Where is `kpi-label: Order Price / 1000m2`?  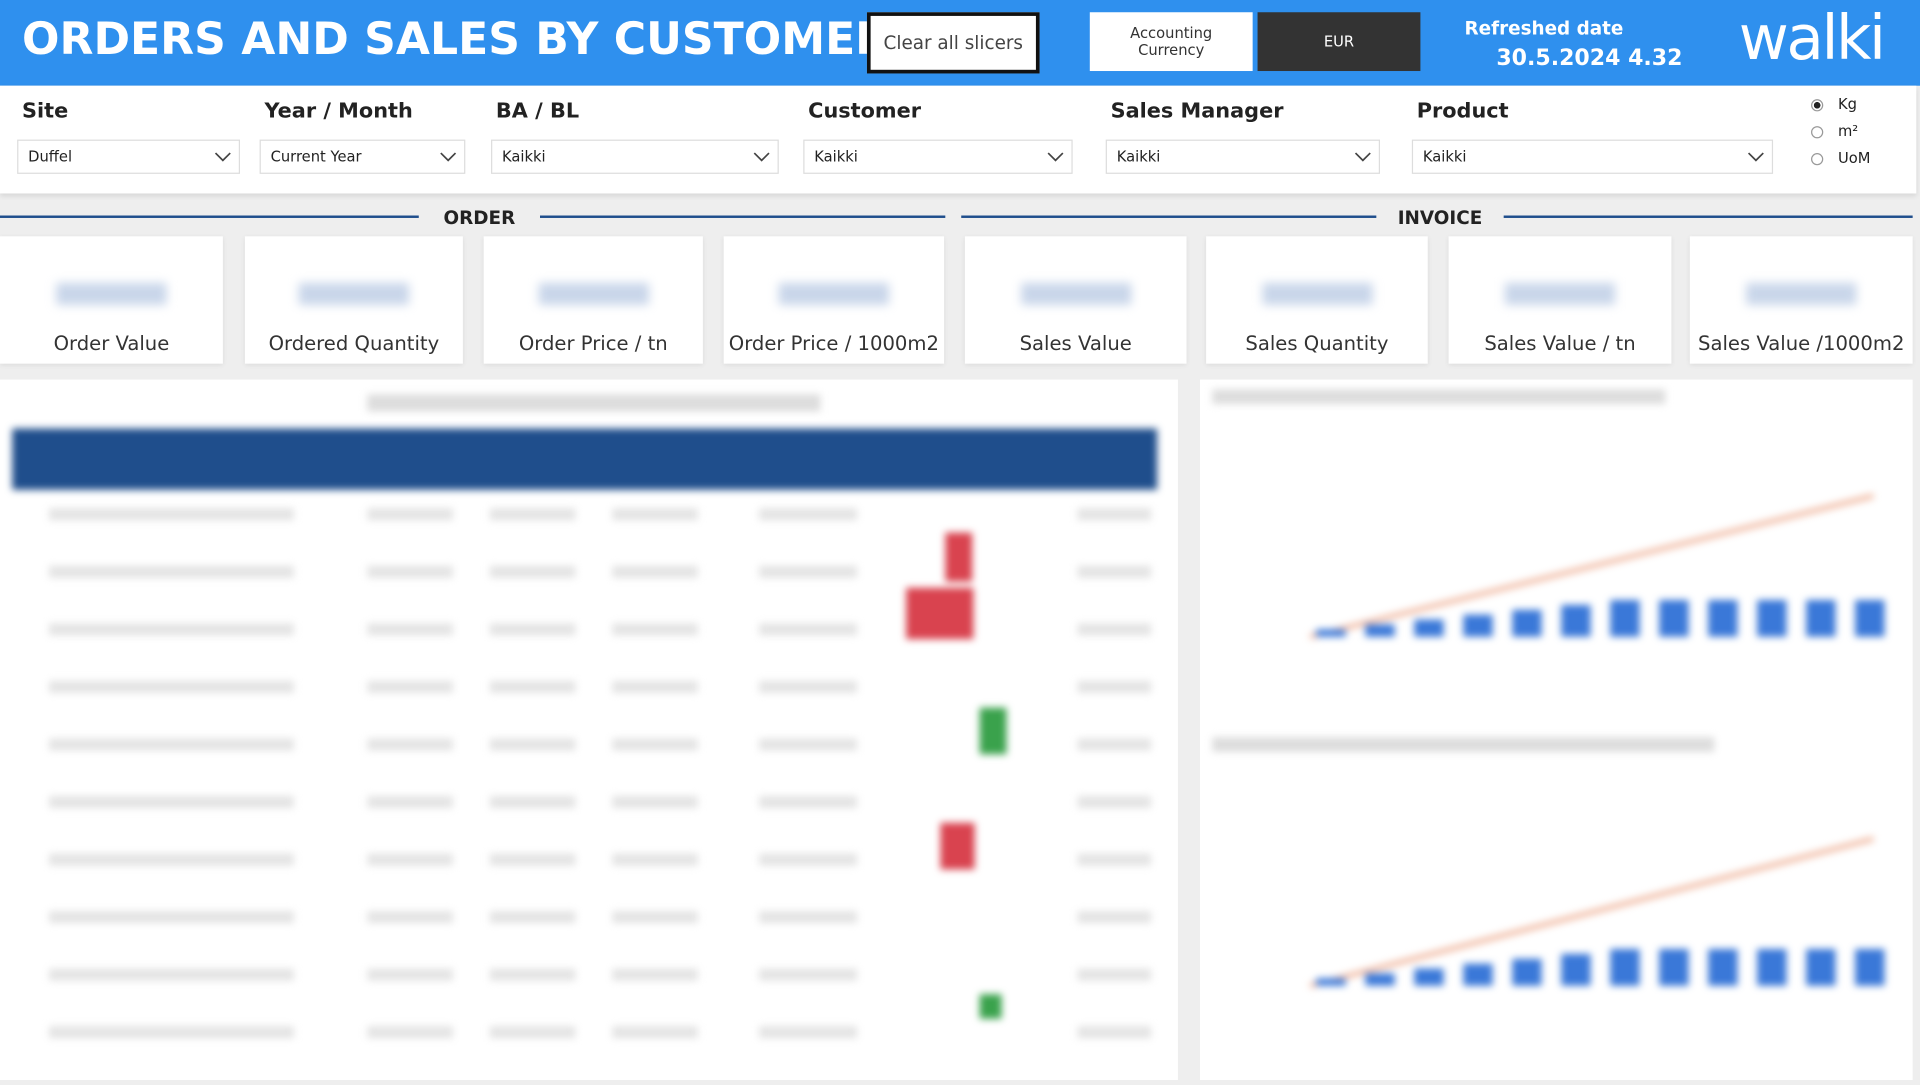
kpi-label: Order Price / 1000m2 is located at coordinates (833, 343).